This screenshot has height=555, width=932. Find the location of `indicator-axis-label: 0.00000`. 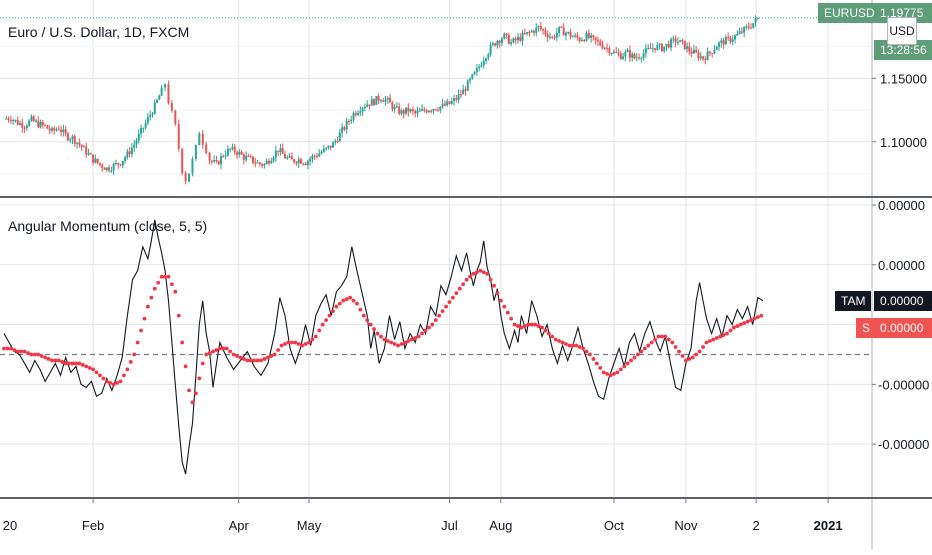

indicator-axis-label: 0.00000 is located at coordinates (901, 205).